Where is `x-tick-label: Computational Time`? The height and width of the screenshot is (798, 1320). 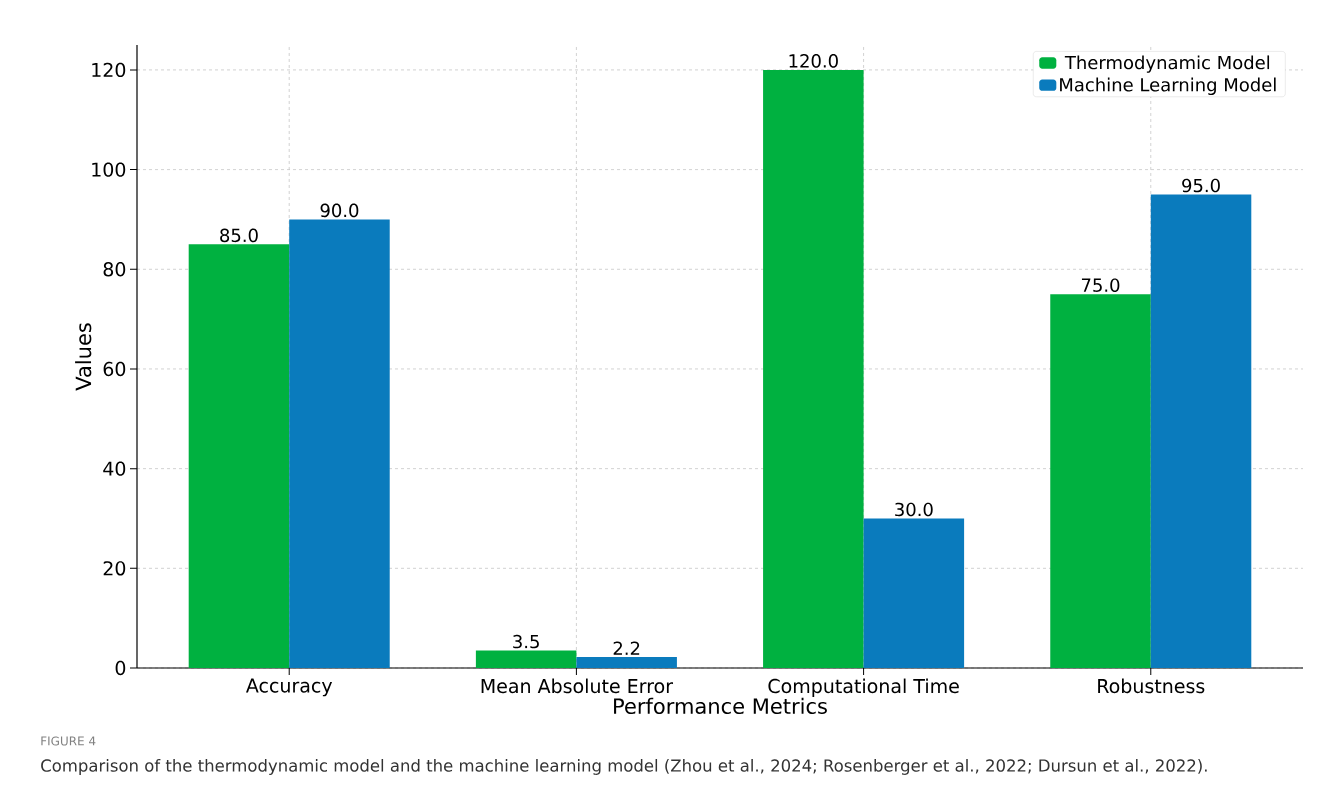 x-tick-label: Computational Time is located at coordinates (863, 687).